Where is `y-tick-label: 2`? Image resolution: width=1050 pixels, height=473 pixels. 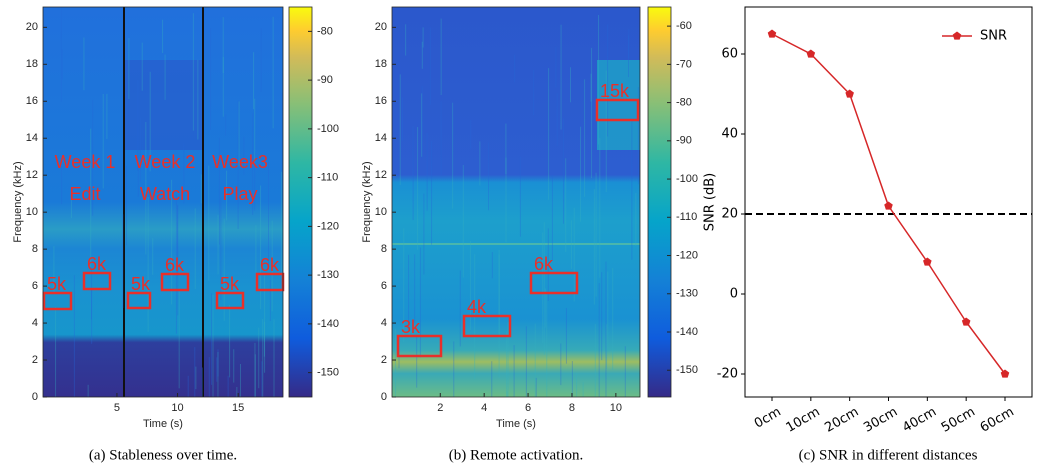 y-tick-label: 2 is located at coordinates (35, 360).